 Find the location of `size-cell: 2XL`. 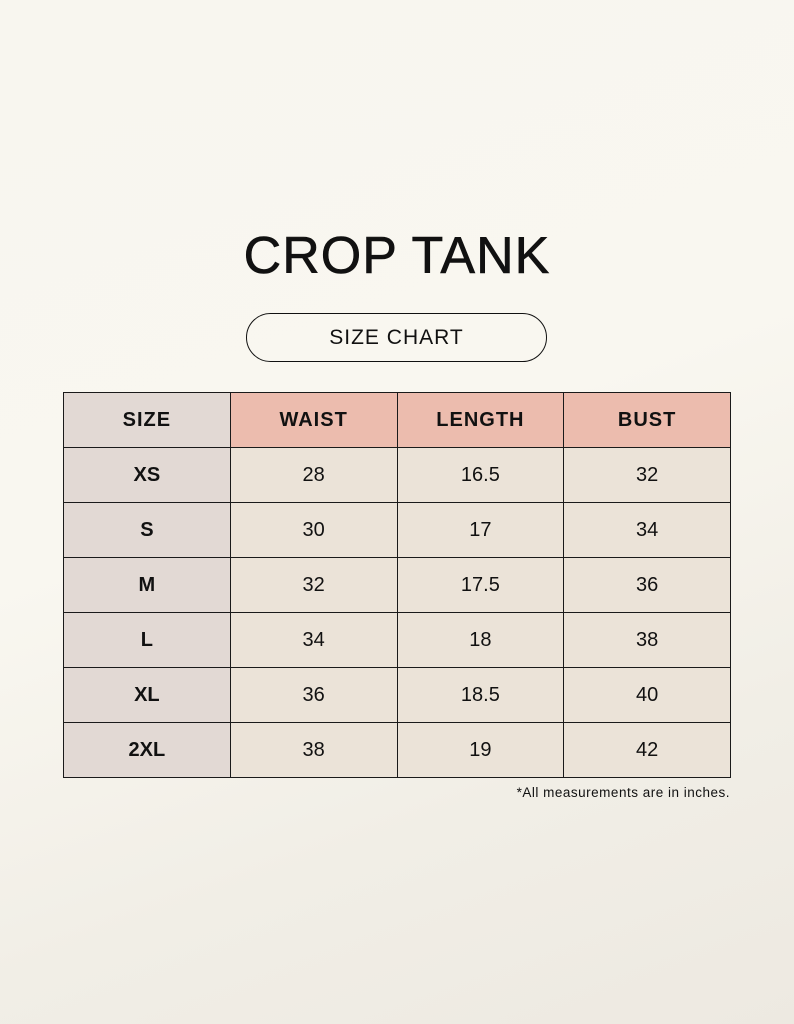

size-cell: 2XL is located at coordinates (147, 750).